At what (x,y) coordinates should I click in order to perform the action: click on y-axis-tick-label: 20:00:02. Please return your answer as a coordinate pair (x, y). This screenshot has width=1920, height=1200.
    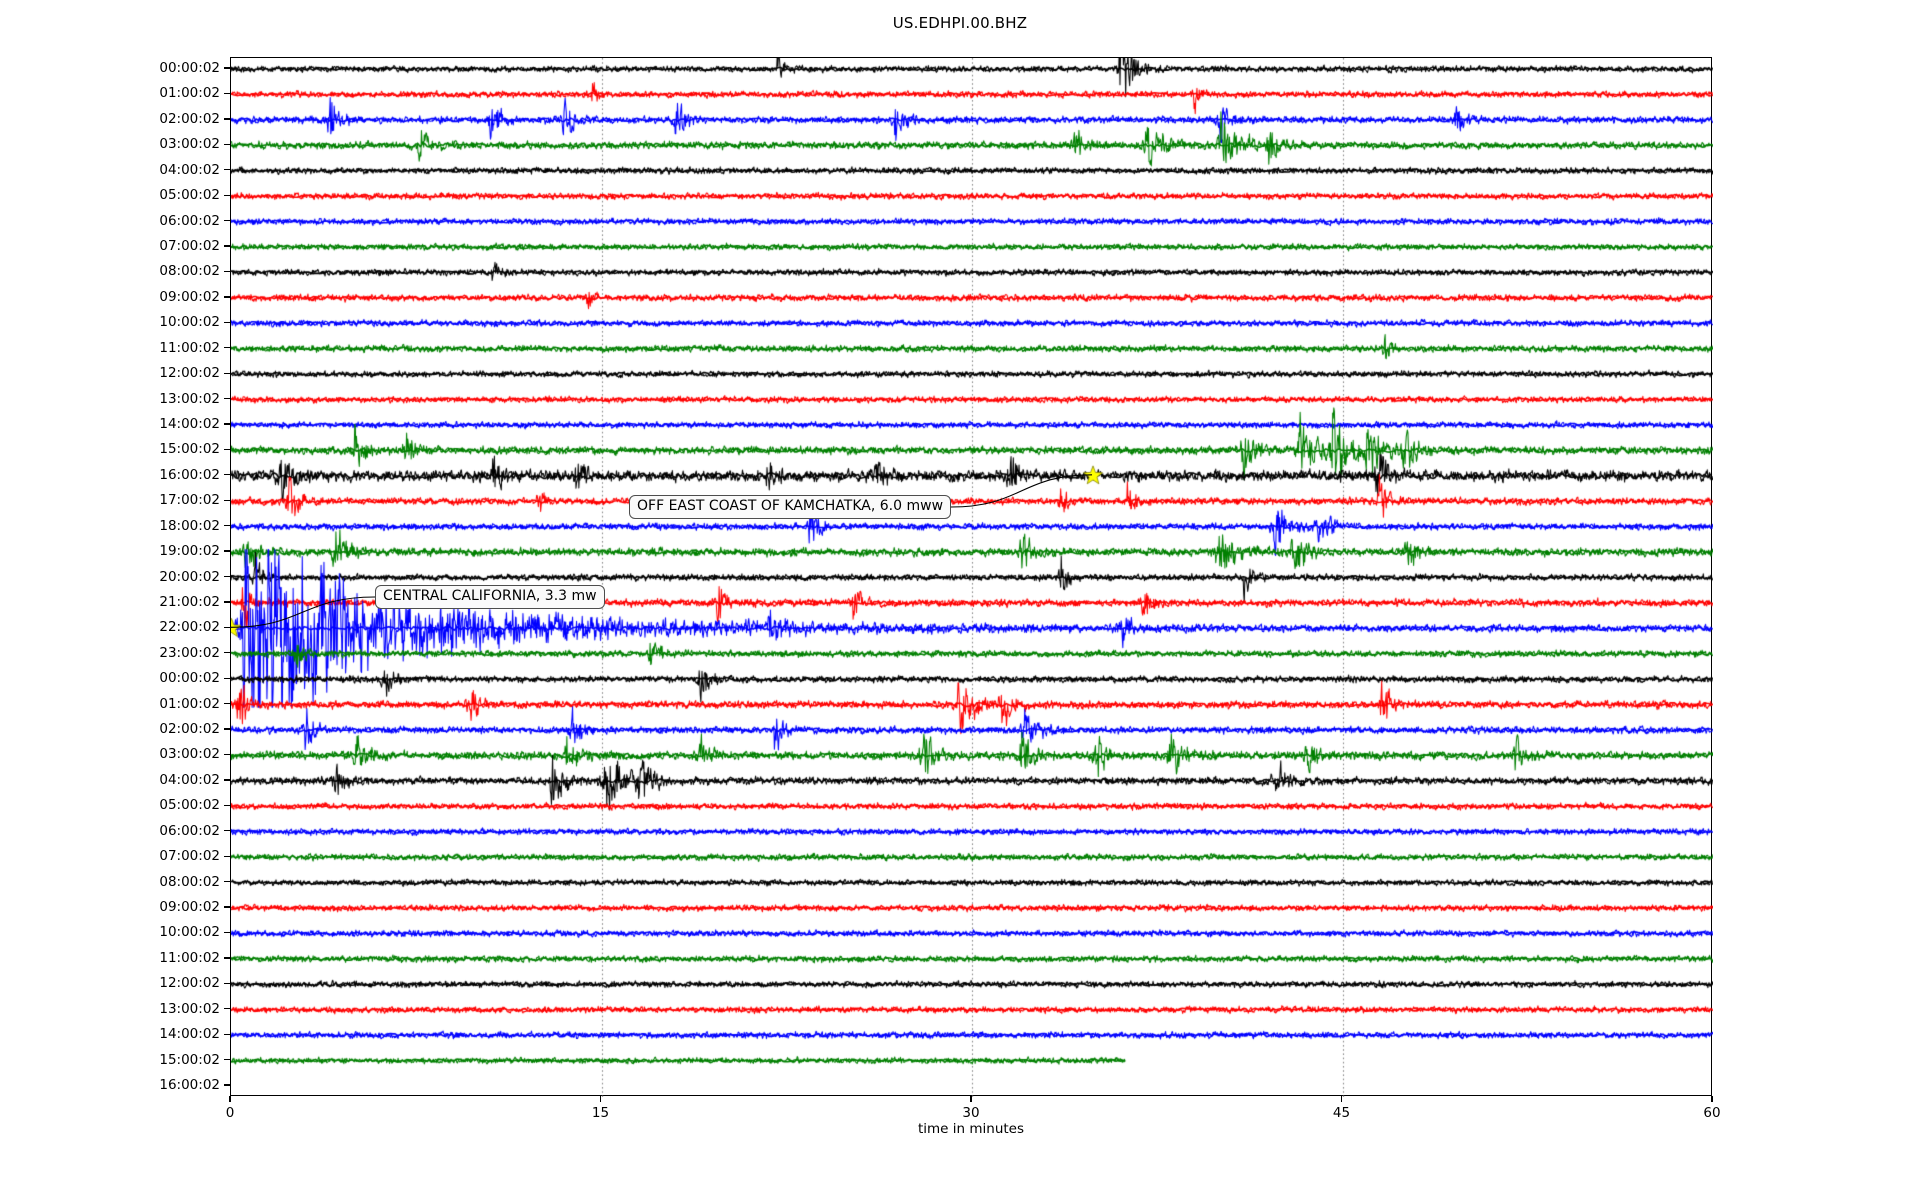
    Looking at the image, I should click on (189, 576).